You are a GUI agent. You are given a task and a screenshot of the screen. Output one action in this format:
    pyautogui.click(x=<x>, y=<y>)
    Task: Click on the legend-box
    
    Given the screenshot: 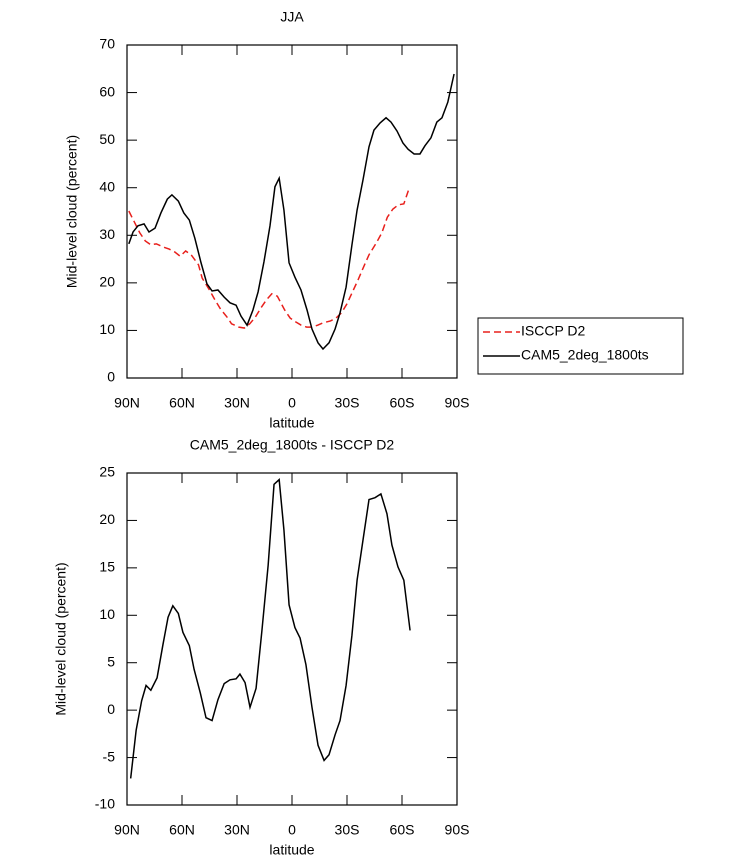 What is the action you would take?
    pyautogui.click(x=580, y=346)
    